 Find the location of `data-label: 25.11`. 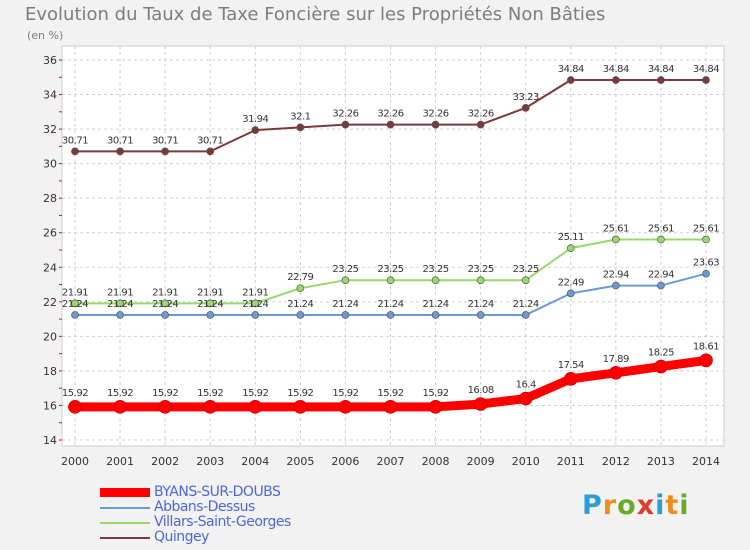

data-label: 25.11 is located at coordinates (571, 237).